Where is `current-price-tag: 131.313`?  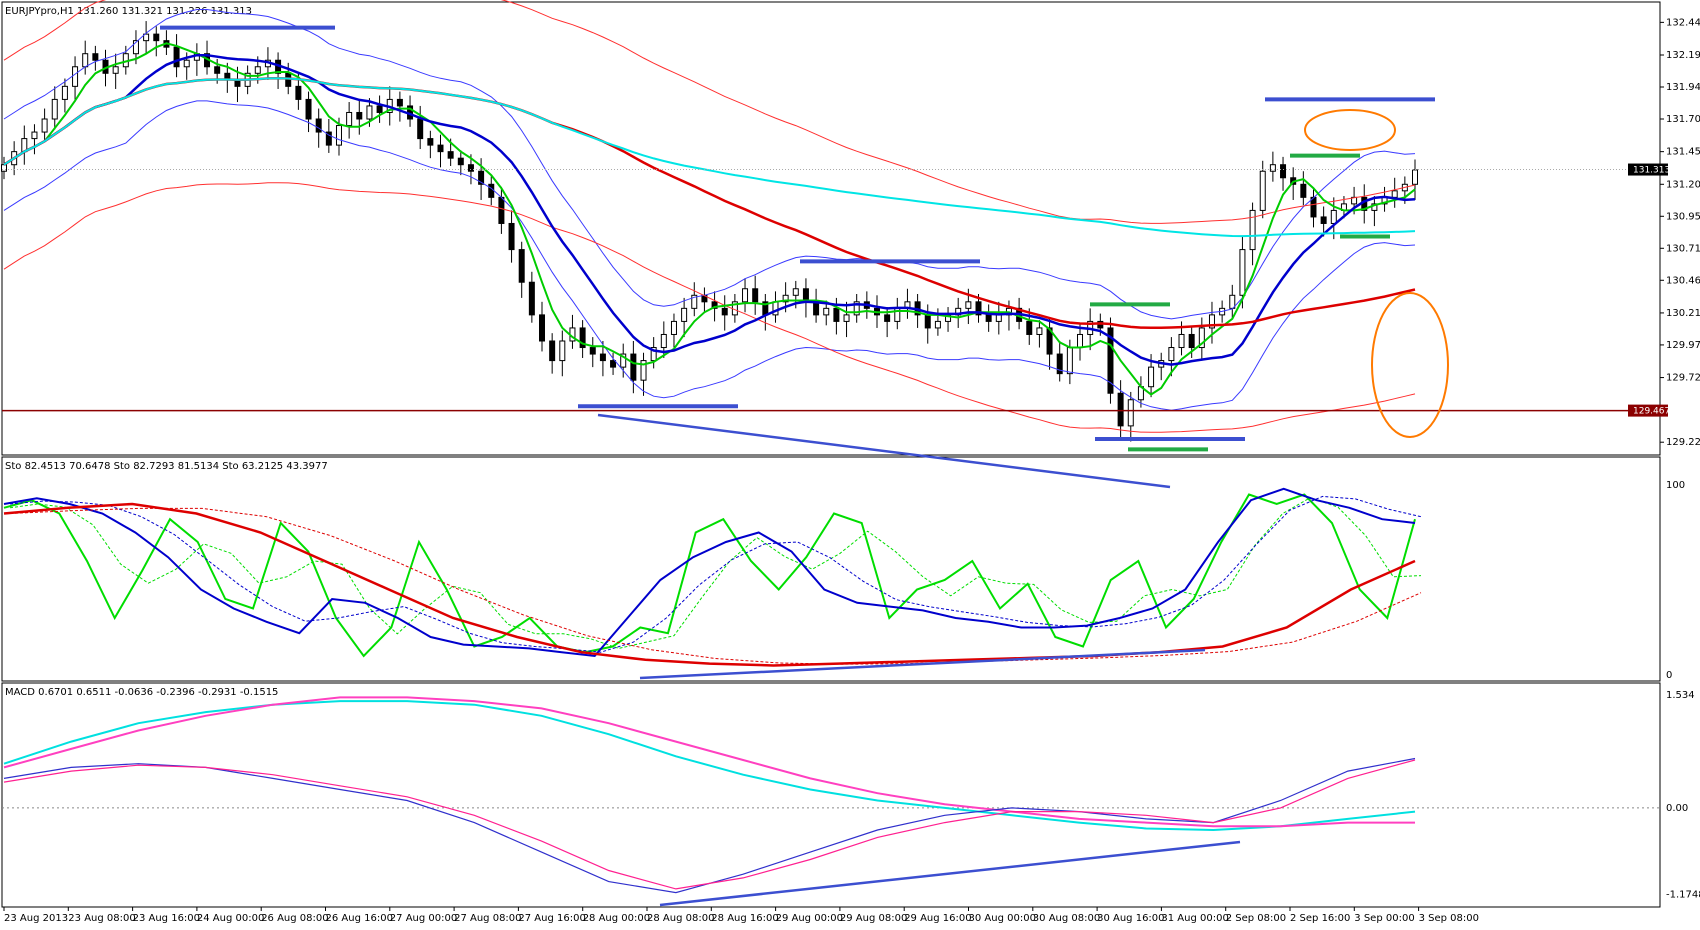
current-price-tag: 131.313 is located at coordinates (1651, 171).